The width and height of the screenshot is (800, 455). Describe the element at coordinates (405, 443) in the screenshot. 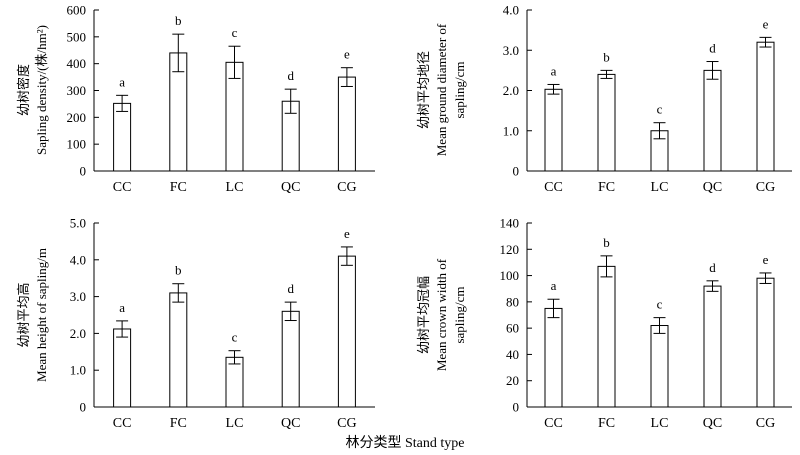

I see `x-axis-title: 林分类型 Stand type` at that location.